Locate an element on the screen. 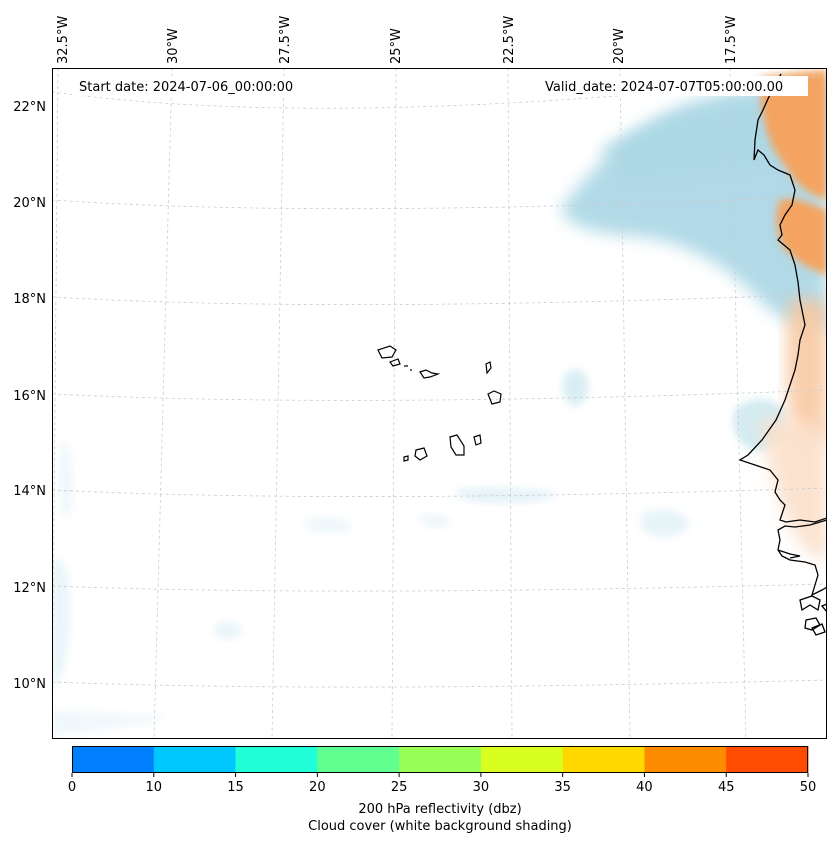 Image resolution: width=837 pixels, height=843 pixels. latitude-labels: 22°N 20°N 18°N 16°N 14°N 12°N 10°N is located at coordinates (29, 396).